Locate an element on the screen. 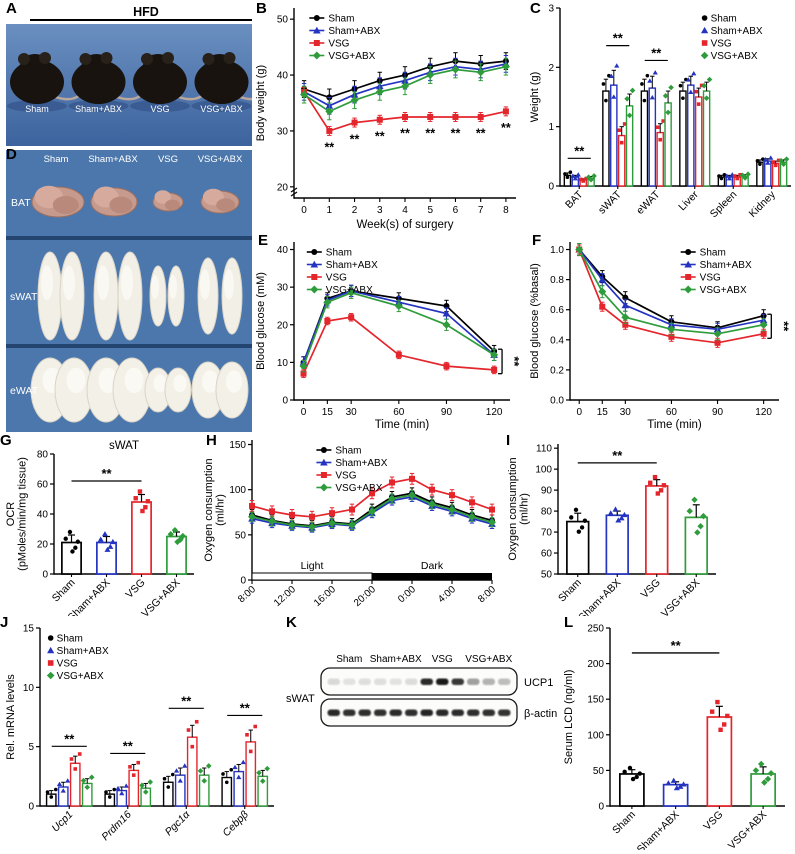  svg-text: Body weight (g) is located at coordinates (261, 103).